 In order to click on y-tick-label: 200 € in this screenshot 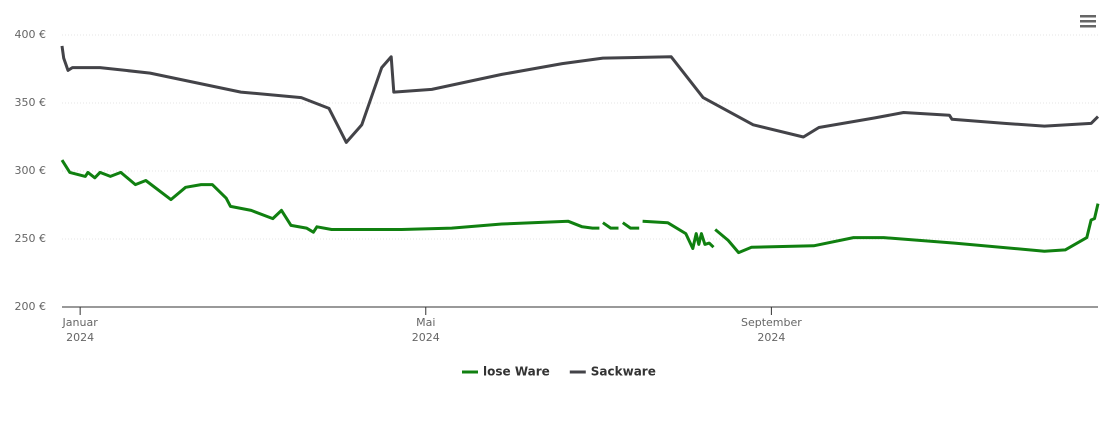, I will do `click(31, 306)`.